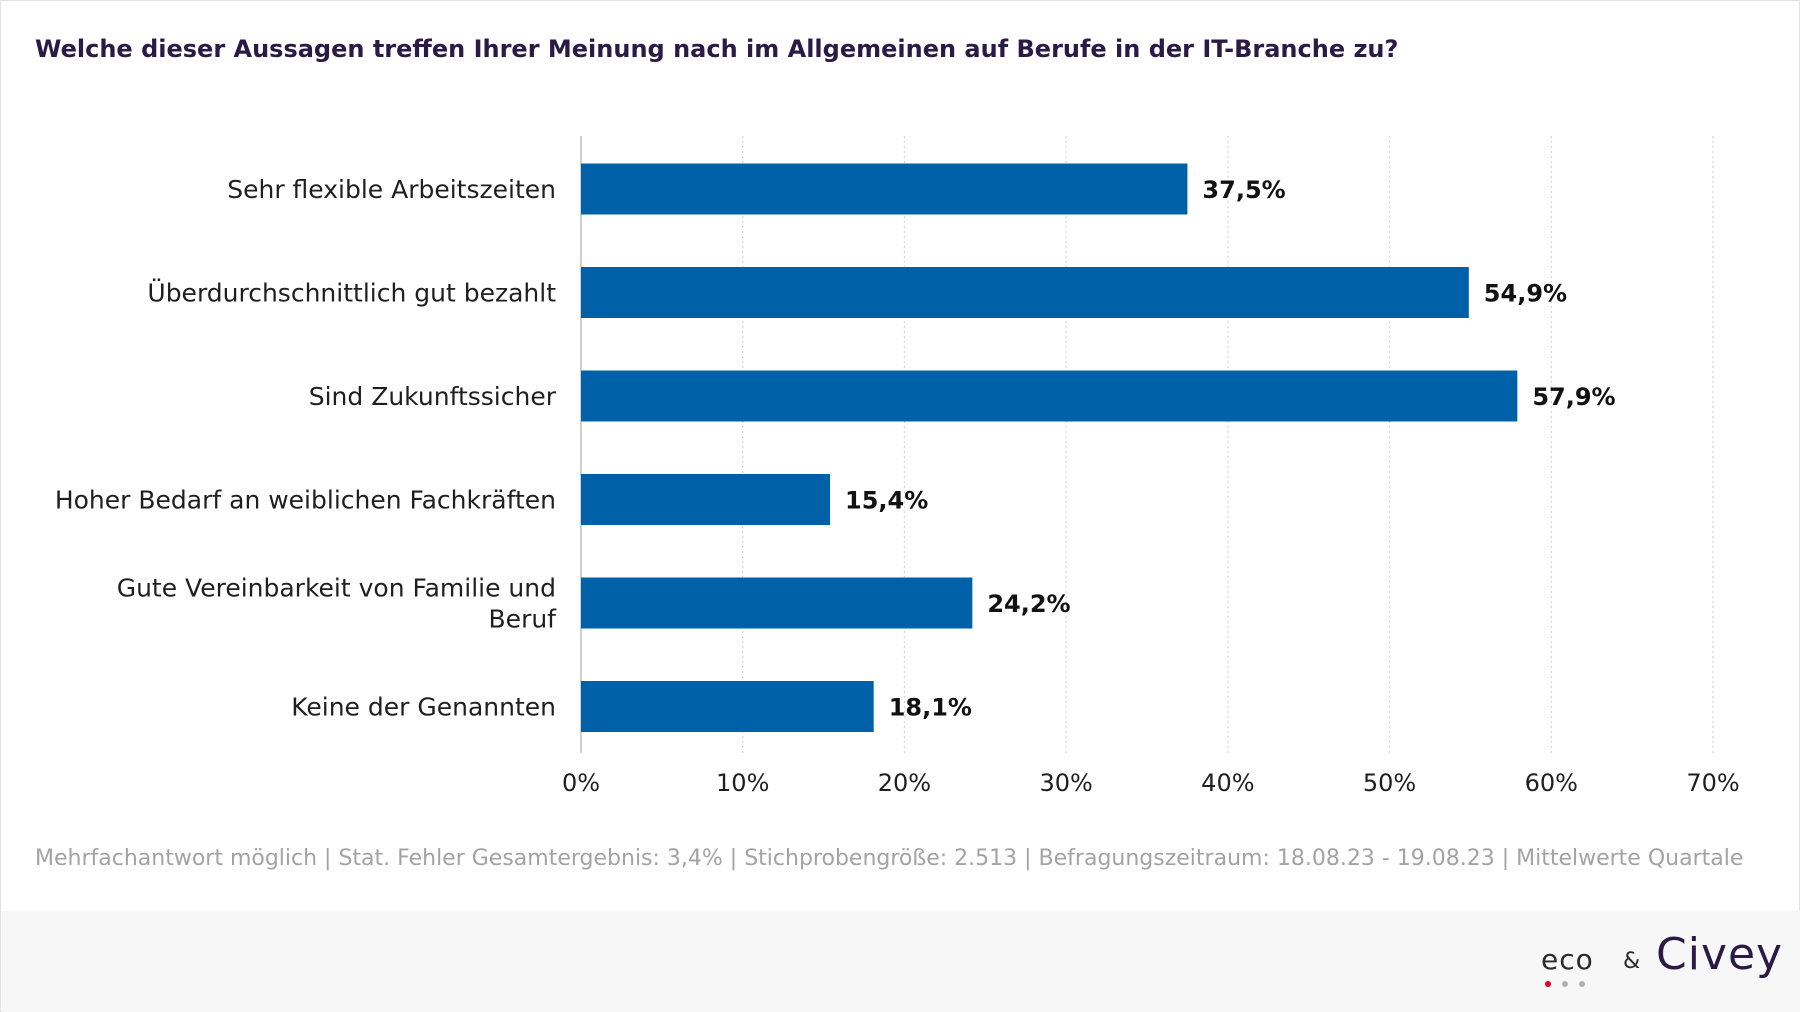 The image size is (1800, 1012). I want to click on x-tick-label: 60%, so click(1551, 783).